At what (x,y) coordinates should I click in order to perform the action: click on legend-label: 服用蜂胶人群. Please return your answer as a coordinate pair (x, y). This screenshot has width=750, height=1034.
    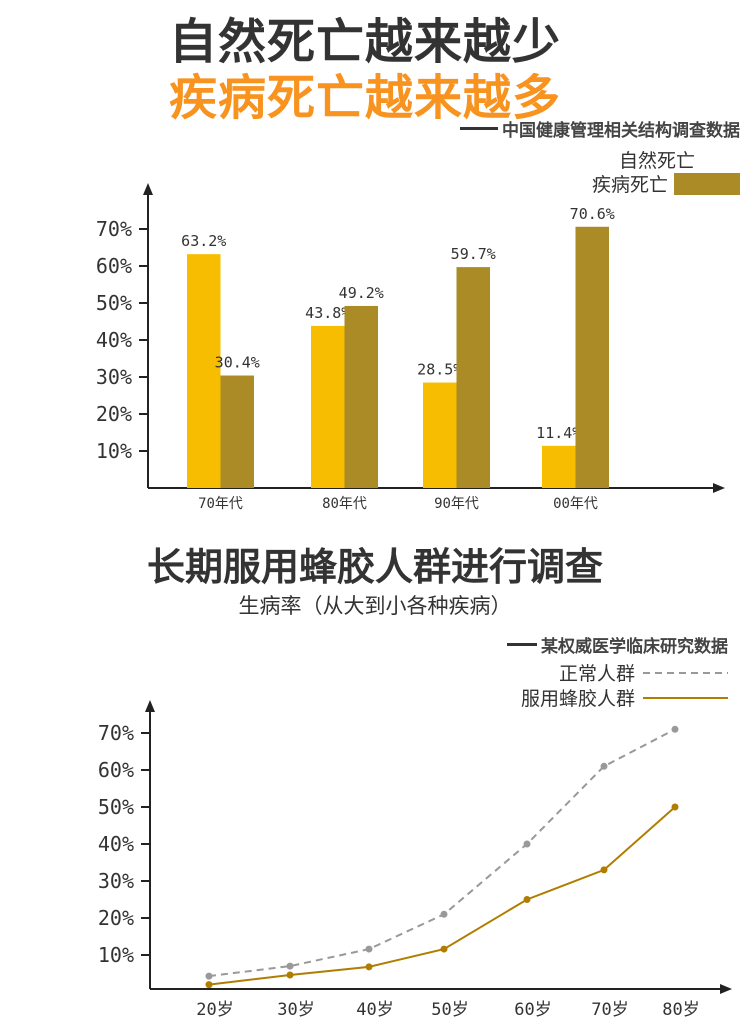
    Looking at the image, I should click on (577, 699).